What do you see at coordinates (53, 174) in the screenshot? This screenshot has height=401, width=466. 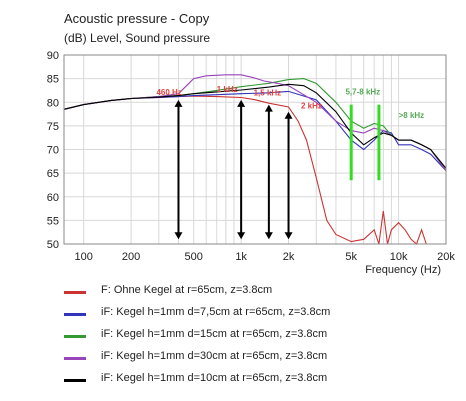 I see `y-tick-label: 65` at bounding box center [53, 174].